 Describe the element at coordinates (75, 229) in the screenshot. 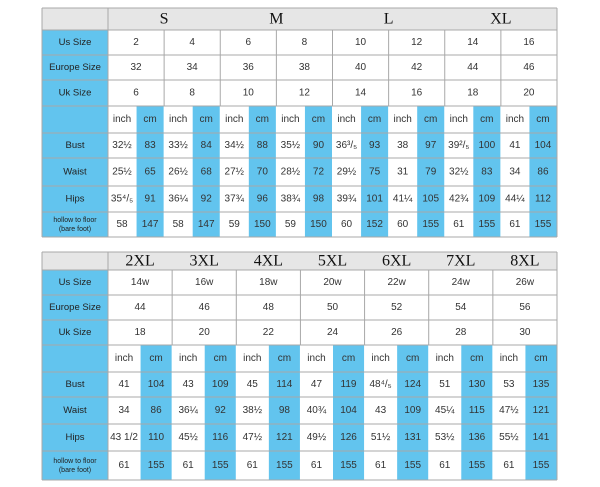

I see `row-label: (bare foot)` at that location.